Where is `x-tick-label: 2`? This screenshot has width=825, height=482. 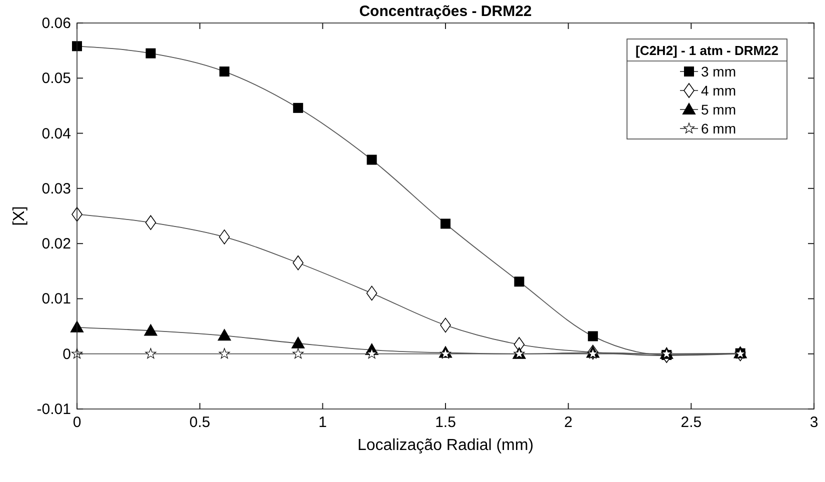
x-tick-label: 2 is located at coordinates (568, 422).